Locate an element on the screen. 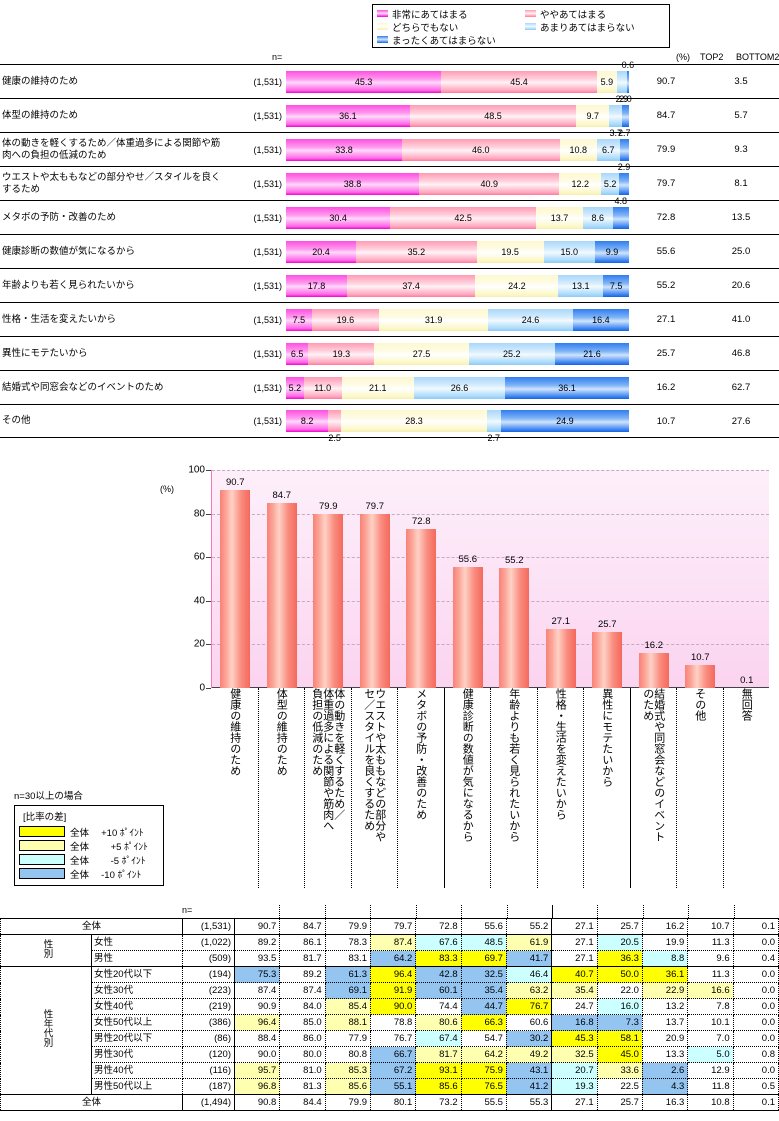 The height and width of the screenshot is (1121, 779). bar-column: 79.9 is located at coordinates (328, 579).